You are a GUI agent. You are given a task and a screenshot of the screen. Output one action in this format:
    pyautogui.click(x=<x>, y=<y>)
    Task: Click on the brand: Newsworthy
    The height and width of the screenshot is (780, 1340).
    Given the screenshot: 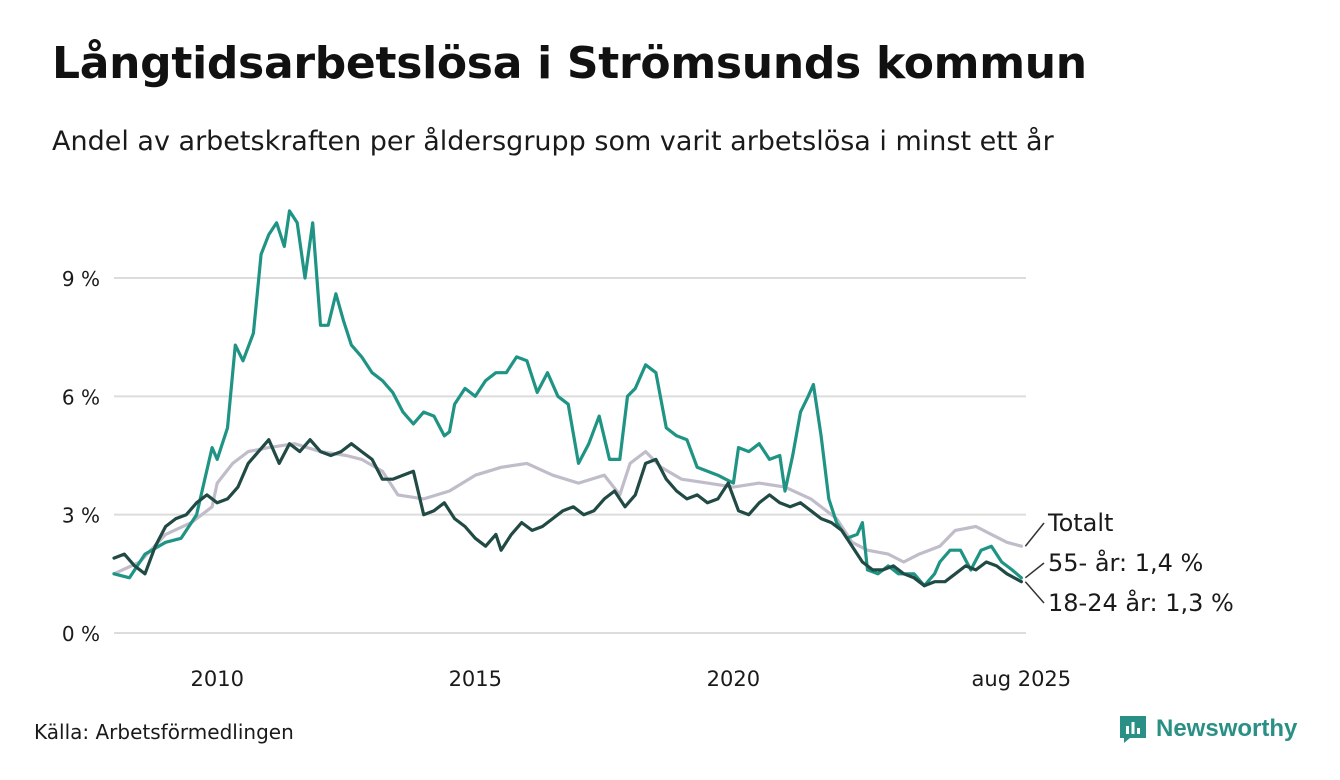 What is the action you would take?
    pyautogui.click(x=1207, y=729)
    